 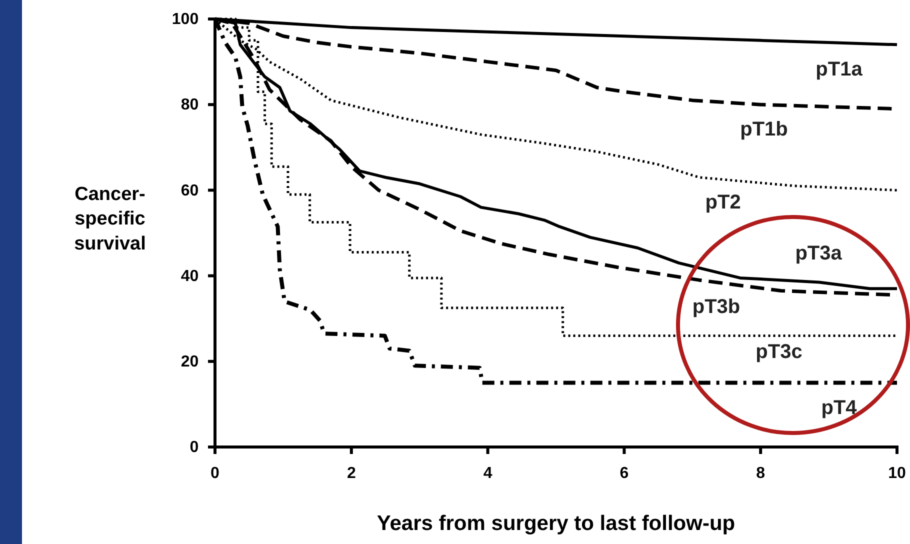 What do you see at coordinates (189, 362) in the screenshot?
I see `y-tick-label: 20` at bounding box center [189, 362].